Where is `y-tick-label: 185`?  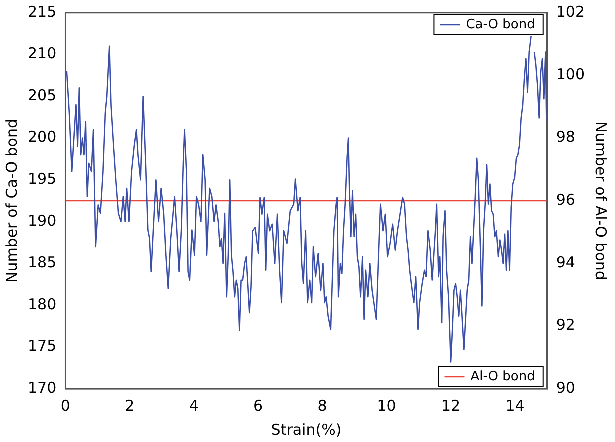 y-tick-label: 185 is located at coordinates (42, 263).